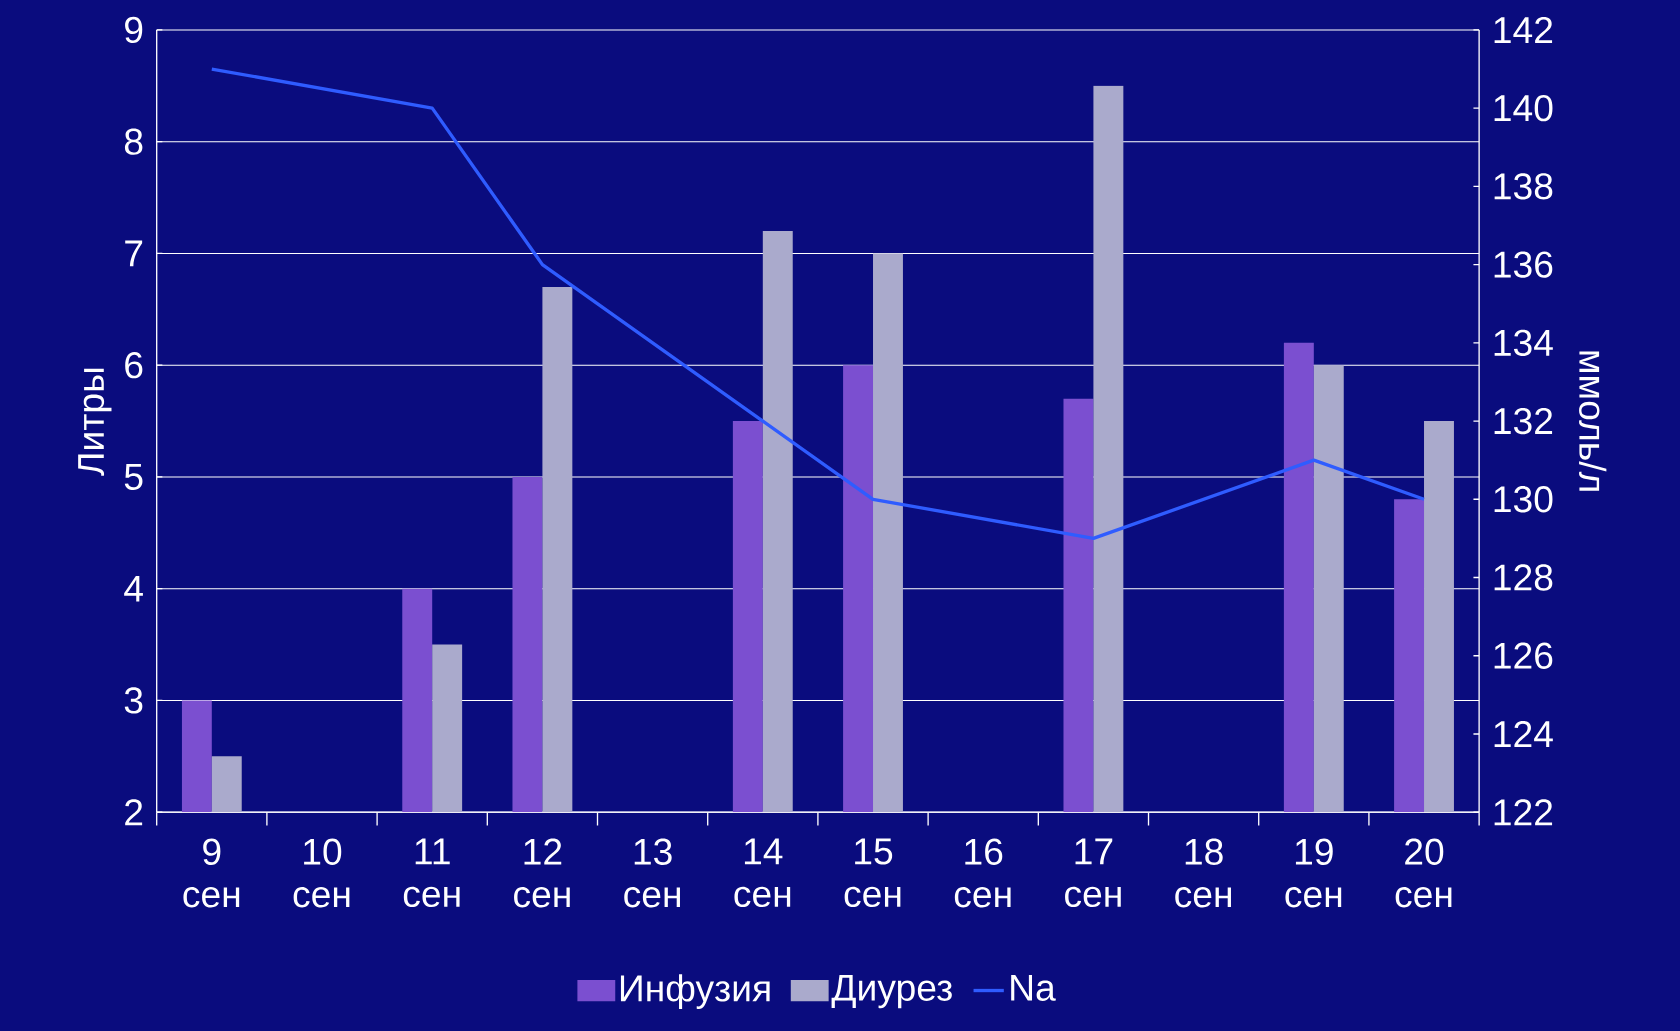 Image resolution: width=1680 pixels, height=1031 pixels. Describe the element at coordinates (1523, 499) in the screenshot. I see `y2-tick-label: 130` at that location.